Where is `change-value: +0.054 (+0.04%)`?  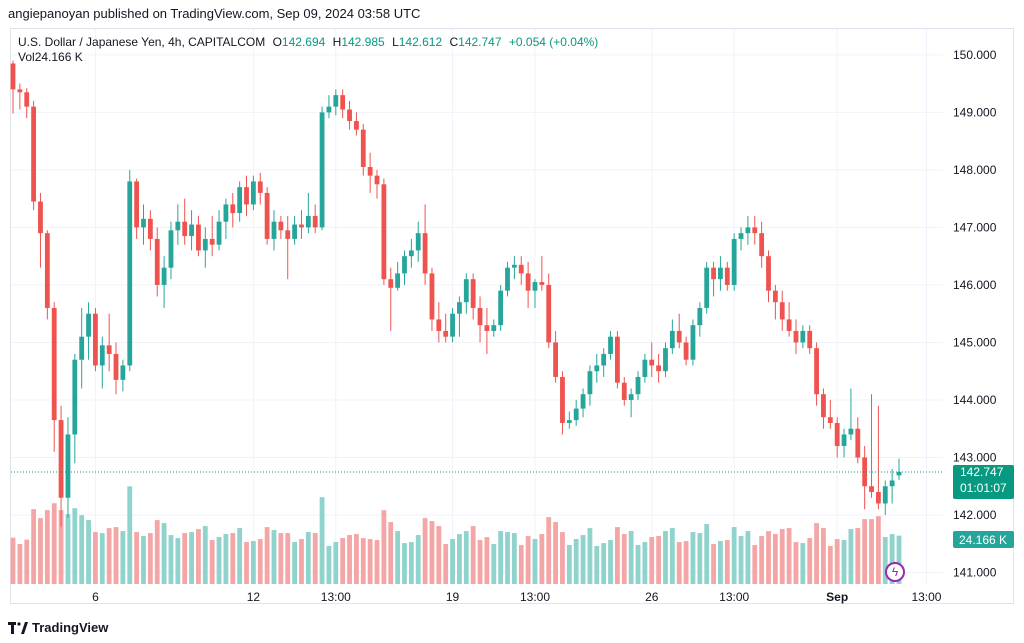
change-value: +0.054 (+0.04%) is located at coordinates (553, 42).